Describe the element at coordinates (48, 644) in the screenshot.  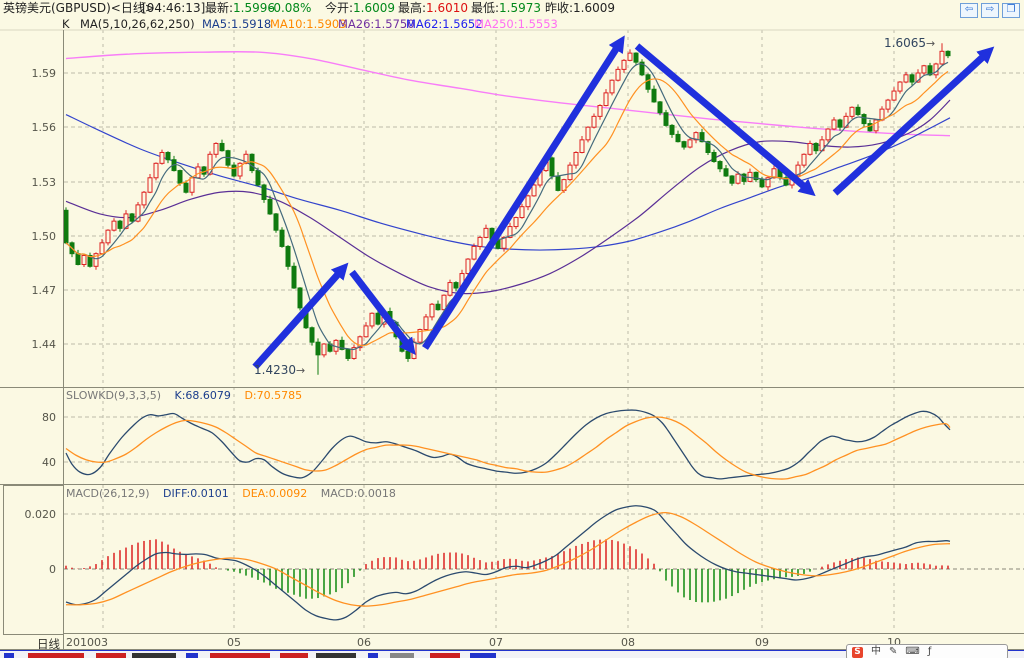
I see `period-label: 日线` at that location.